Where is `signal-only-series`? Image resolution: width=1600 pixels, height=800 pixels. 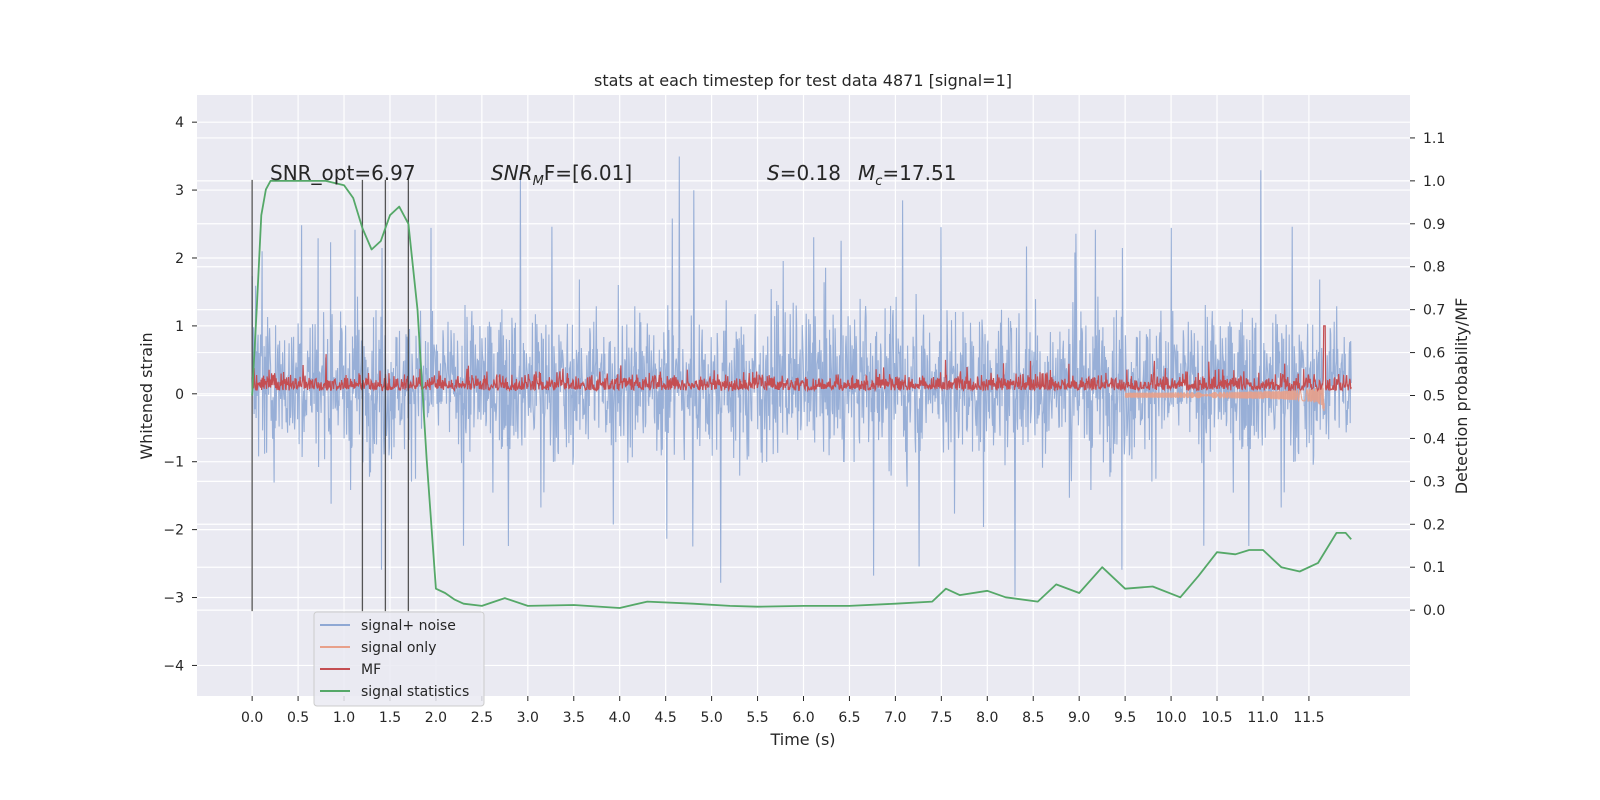
signal-only-series is located at coordinates (1224, 397).